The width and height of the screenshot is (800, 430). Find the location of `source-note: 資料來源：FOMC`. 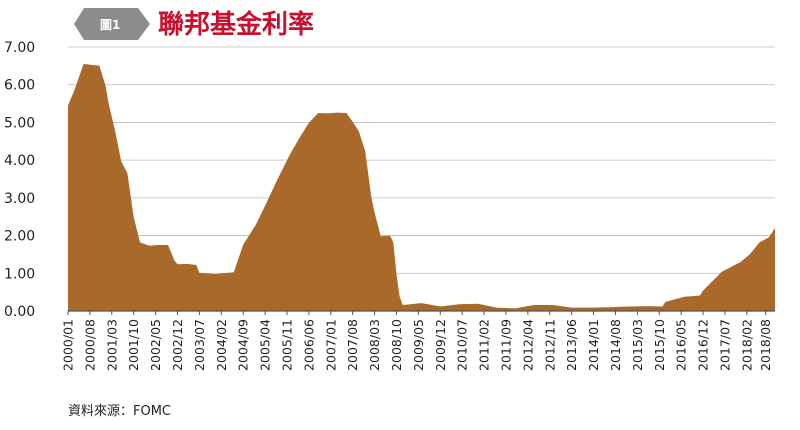

source-note: 資料來源：FOMC is located at coordinates (119, 411).